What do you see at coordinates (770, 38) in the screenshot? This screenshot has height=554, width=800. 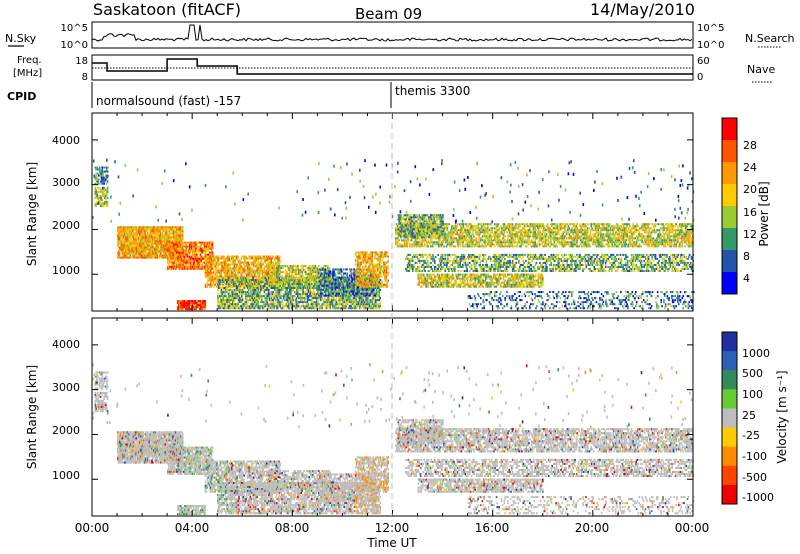 I see `nsearch-label: N.Search` at bounding box center [770, 38].